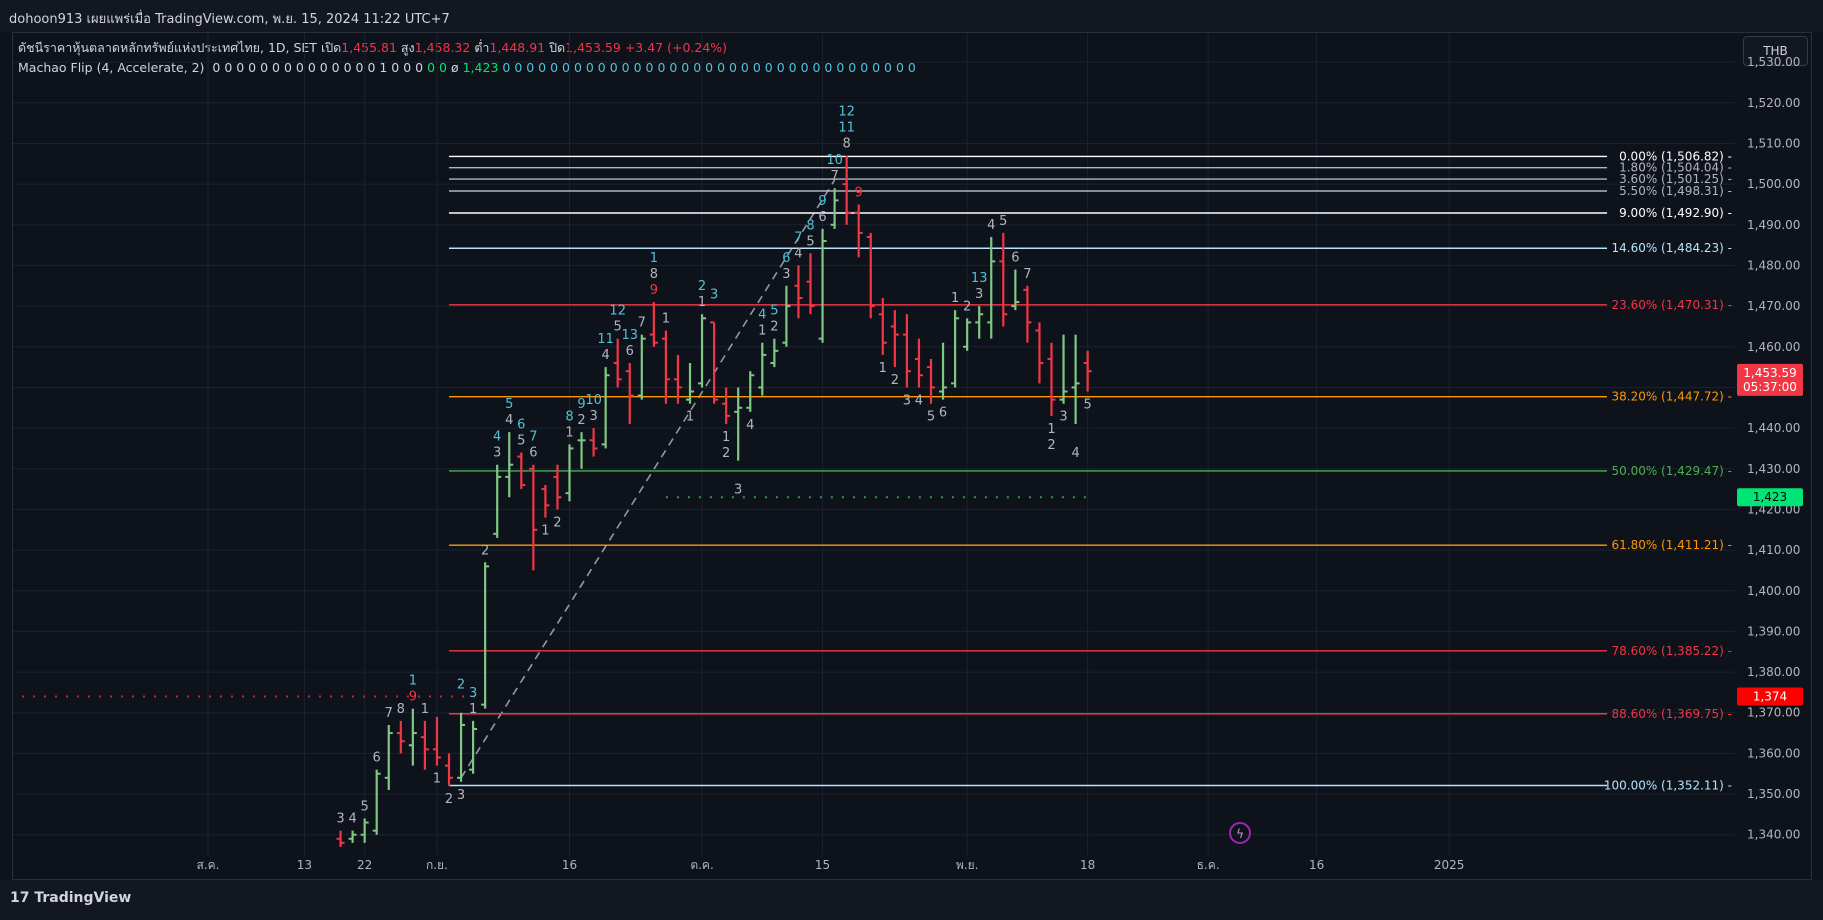  What do you see at coordinates (1773, 550) in the screenshot?
I see `y-tick-label: 1,410.00` at bounding box center [1773, 550].